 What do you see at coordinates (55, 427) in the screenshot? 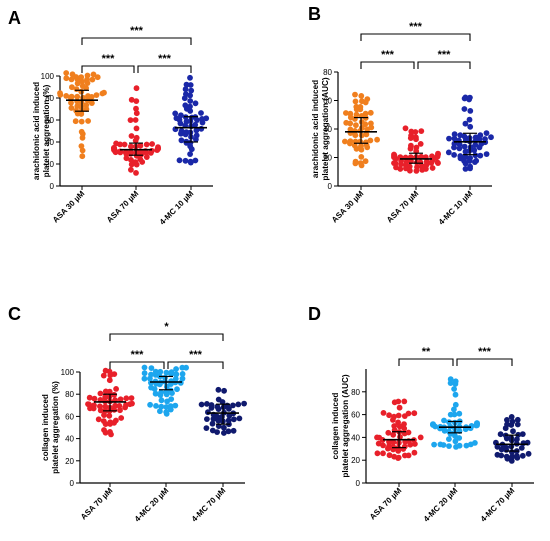
I see `y-axis-label-line2: platelet aggregation (%)` at bounding box center [55, 427].